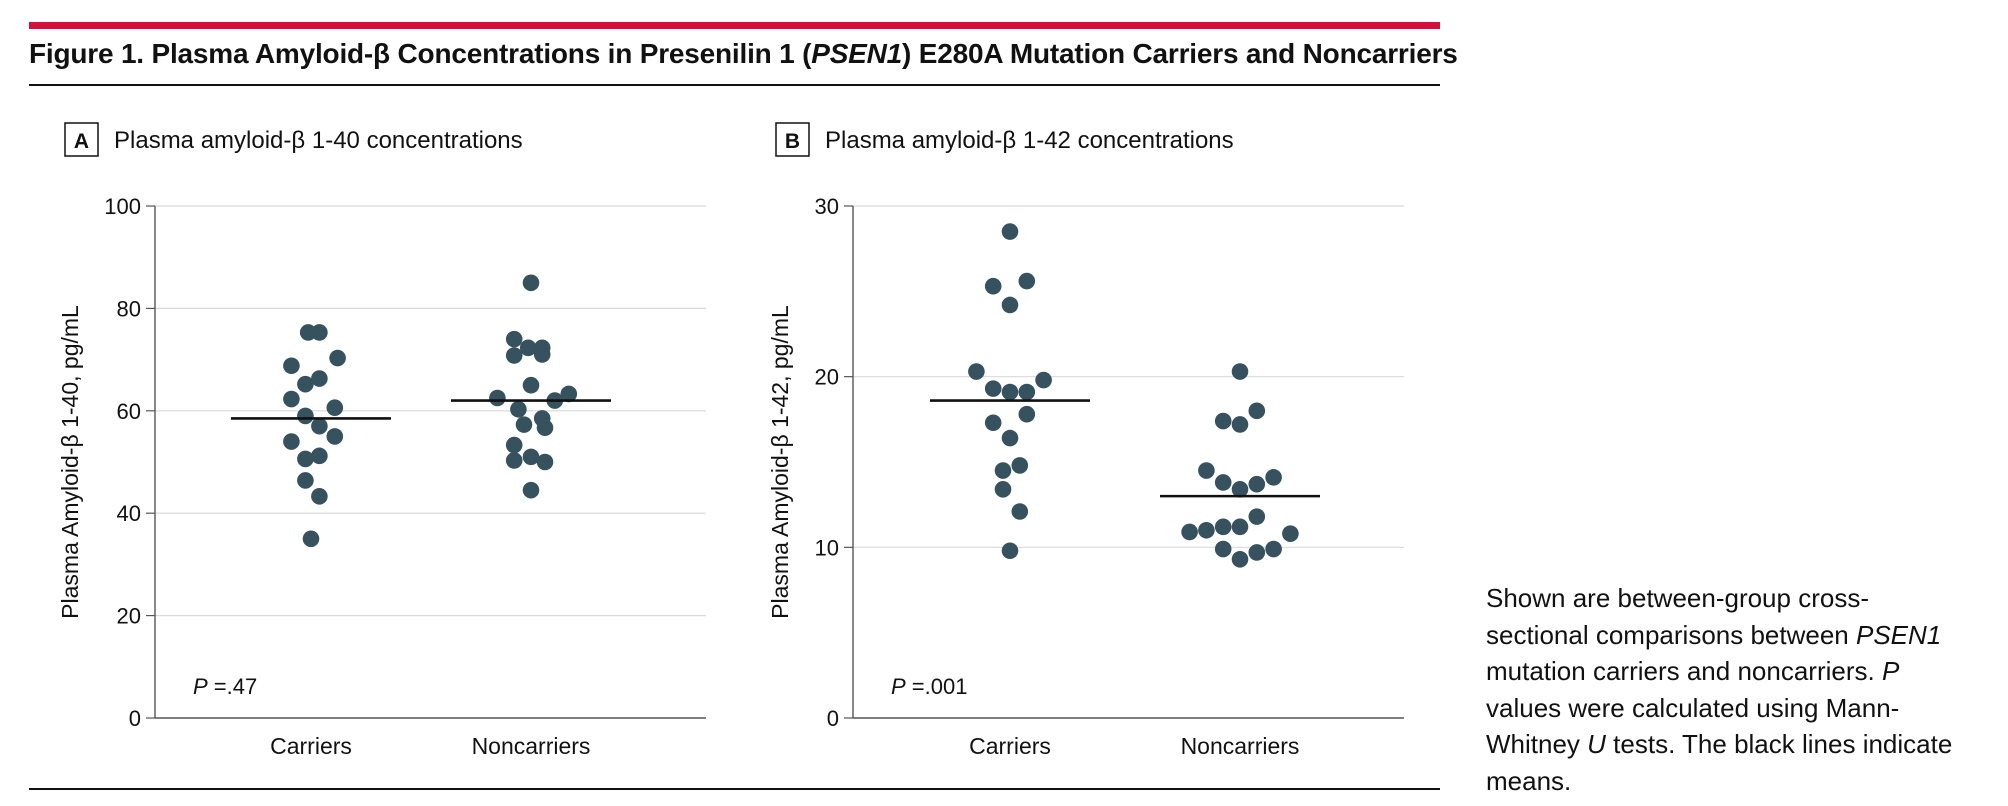 Image resolution: width=2008 pixels, height=806 pixels. Describe the element at coordinates (734, 789) in the screenshot. I see `bottom-rule` at that location.